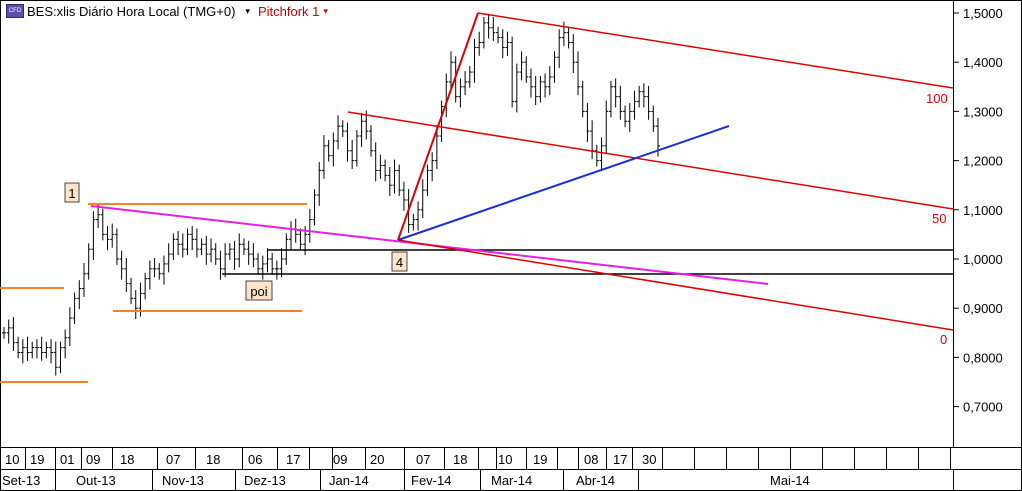 The image size is (1022, 491). I want to click on symbol-dropdown-icon: ▾, so click(247, 10).